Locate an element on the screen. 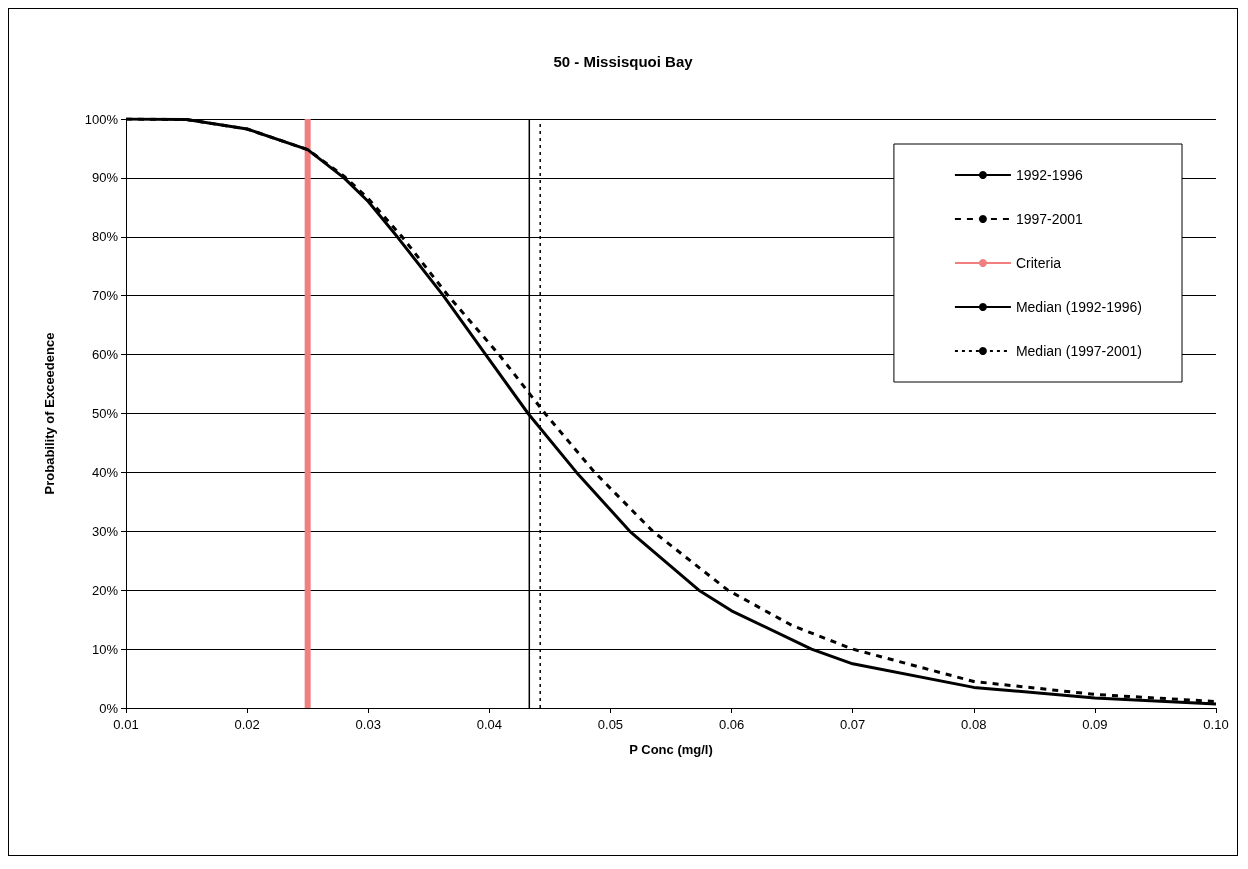 This screenshot has width=1248, height=869. x-tick-label: 0.03 is located at coordinates (368, 724).